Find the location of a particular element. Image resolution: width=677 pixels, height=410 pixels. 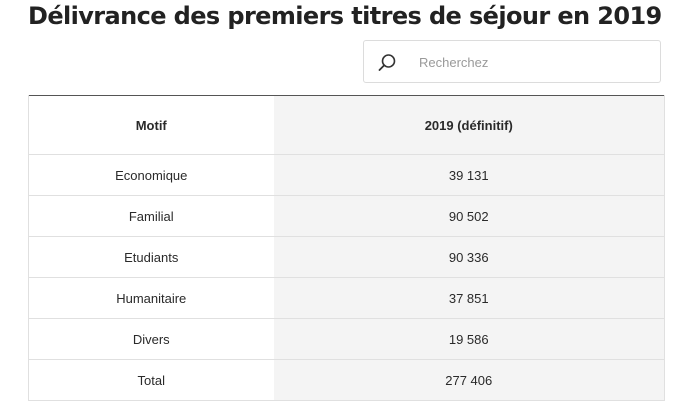

cell-value: 90 502 is located at coordinates (469, 216).